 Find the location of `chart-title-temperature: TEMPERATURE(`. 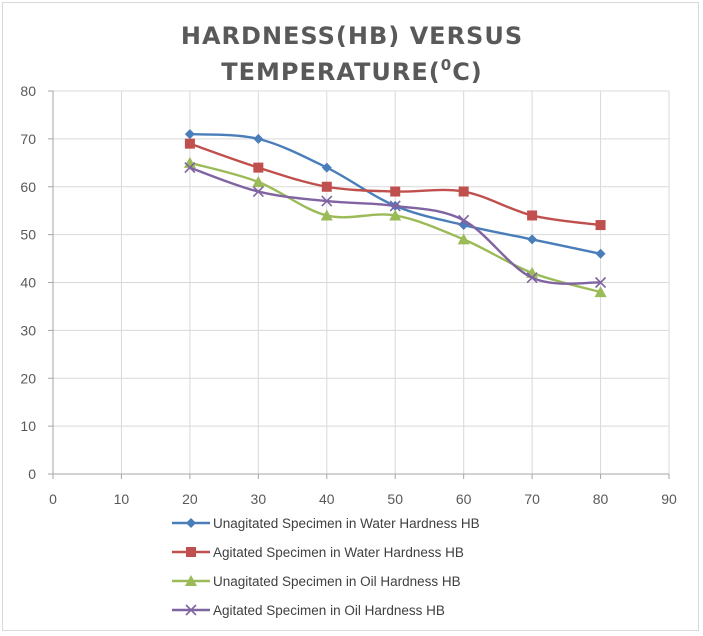

chart-title-temperature: TEMPERATURE( is located at coordinates (331, 72).